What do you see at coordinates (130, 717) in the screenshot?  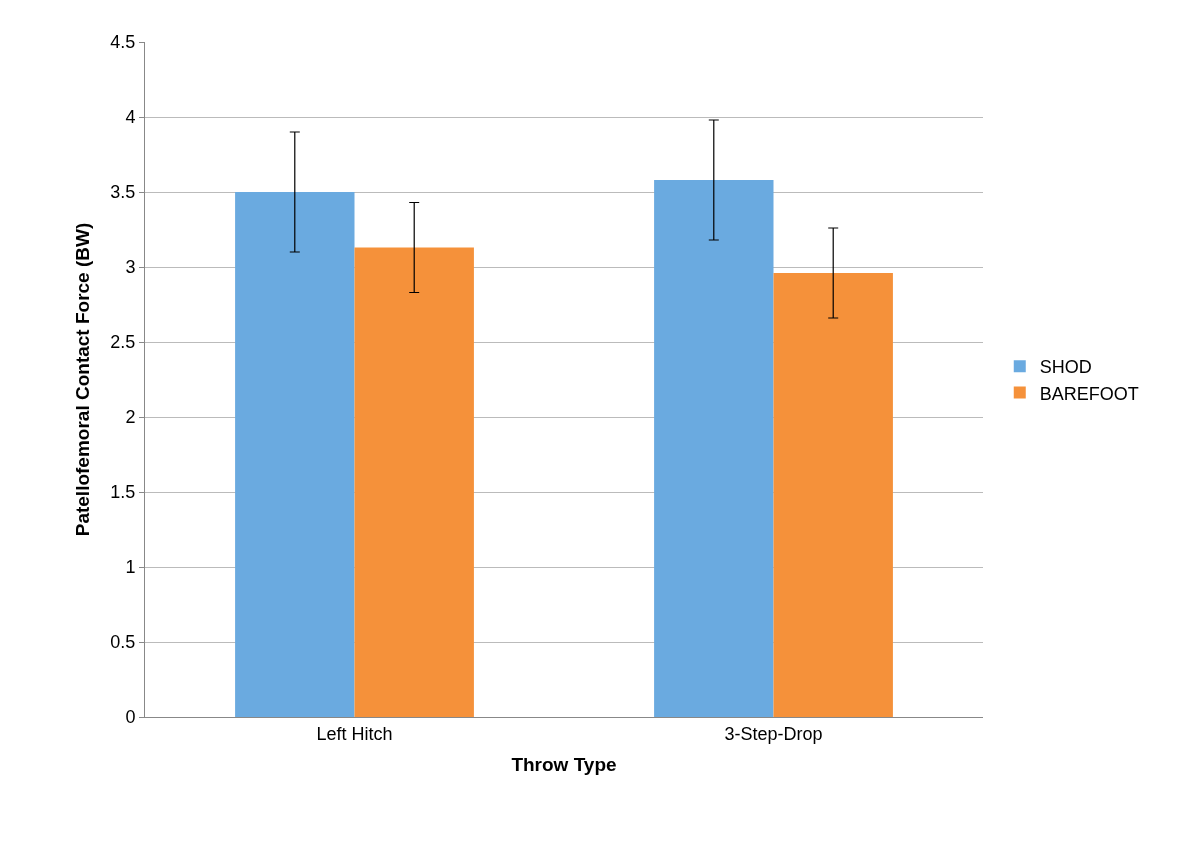 I see `y-tick-label: 0` at bounding box center [130, 717].